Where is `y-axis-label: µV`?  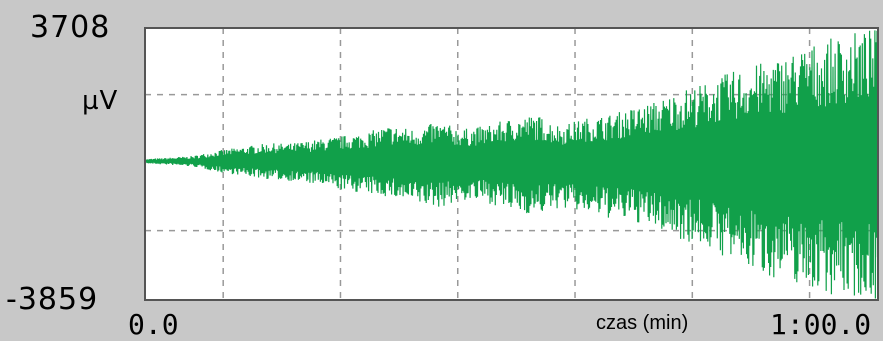 y-axis-label: µV is located at coordinates (100, 101).